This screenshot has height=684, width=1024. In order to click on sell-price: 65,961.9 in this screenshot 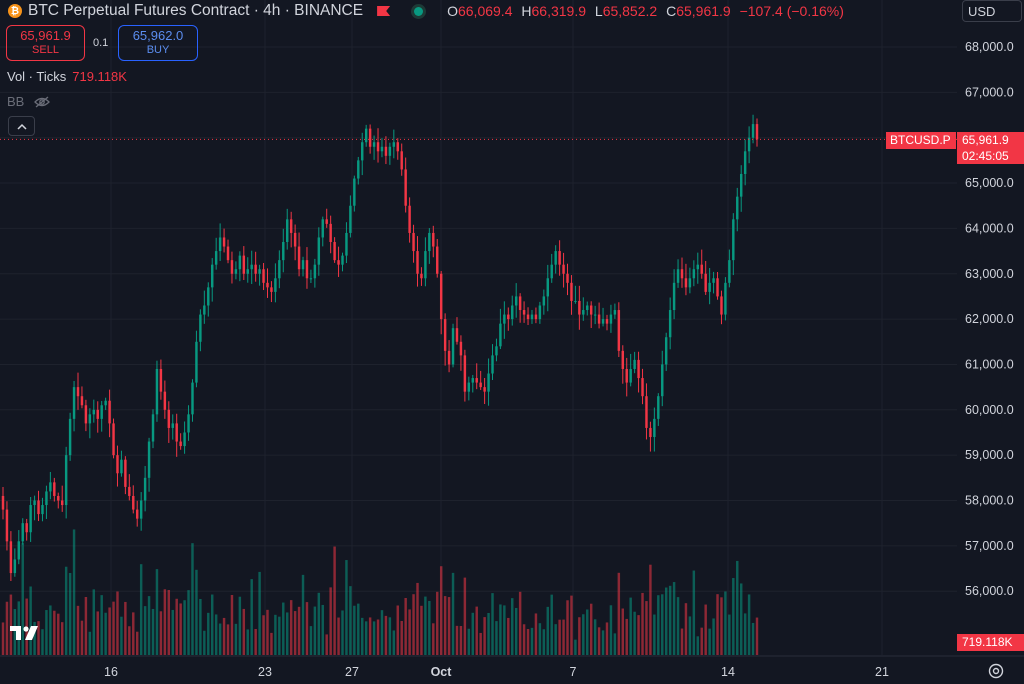, I will do `click(45, 35)`.